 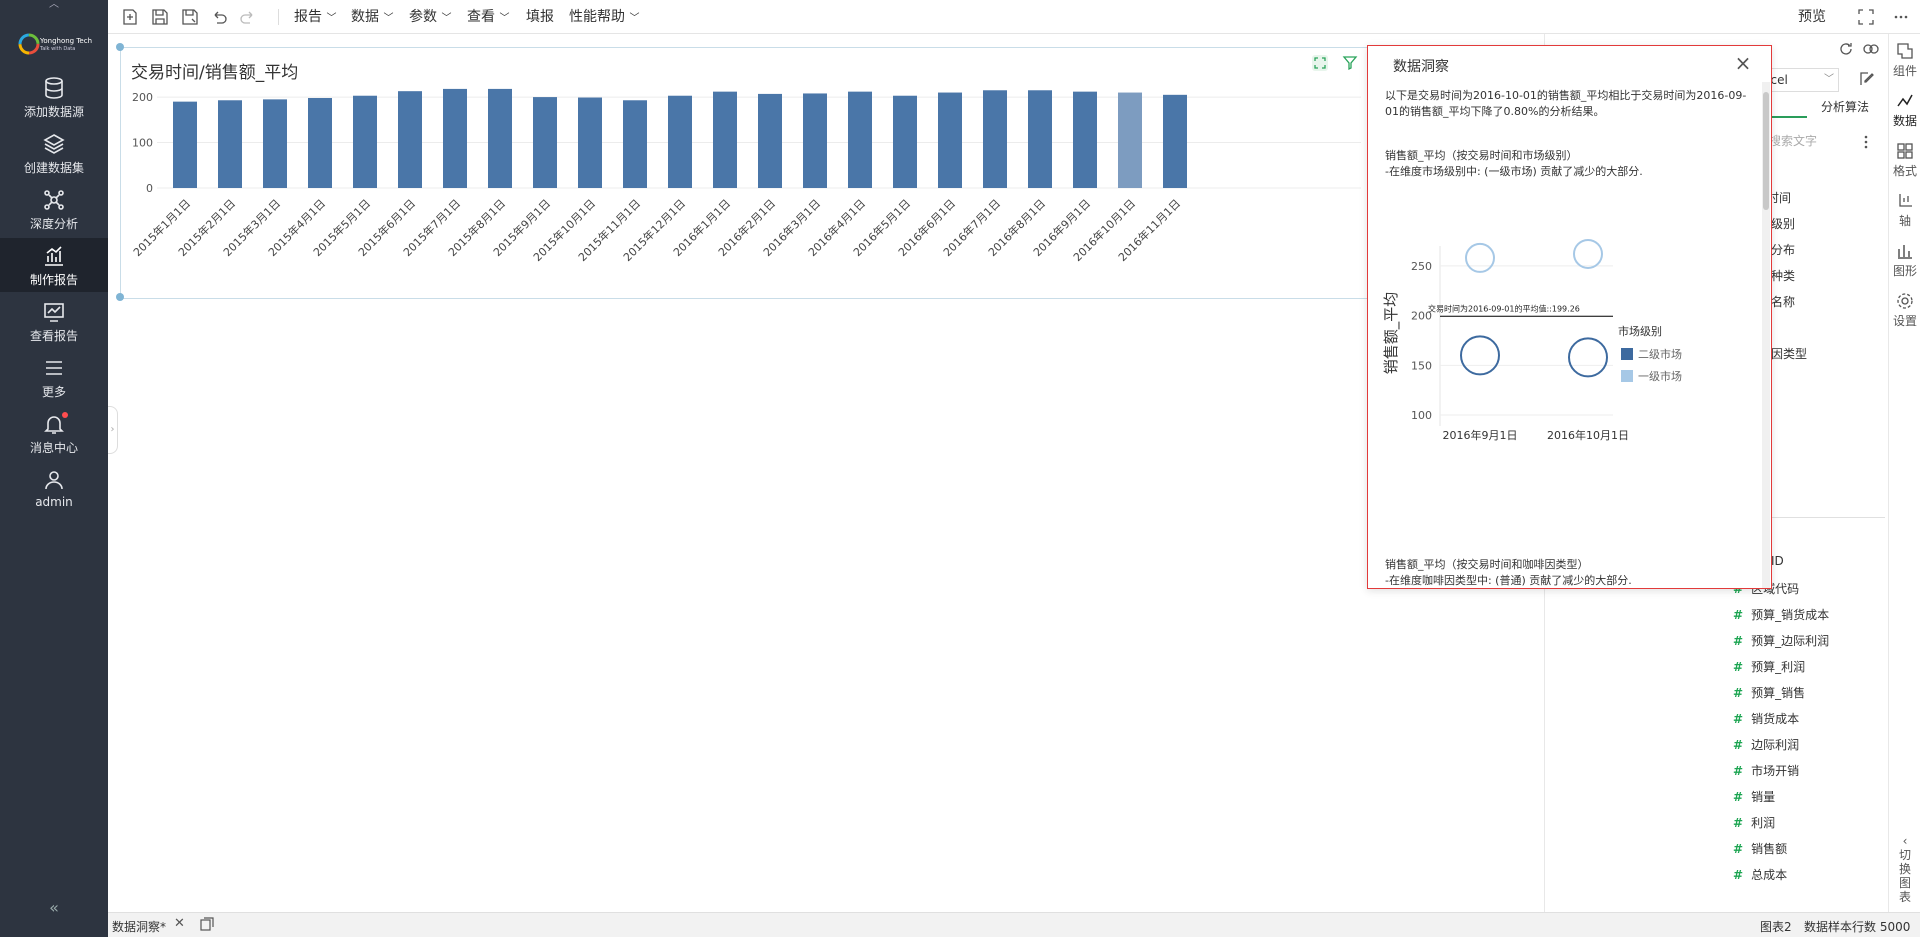 I want to click on nav-make-report: 制作报告, so click(x=54, y=265).